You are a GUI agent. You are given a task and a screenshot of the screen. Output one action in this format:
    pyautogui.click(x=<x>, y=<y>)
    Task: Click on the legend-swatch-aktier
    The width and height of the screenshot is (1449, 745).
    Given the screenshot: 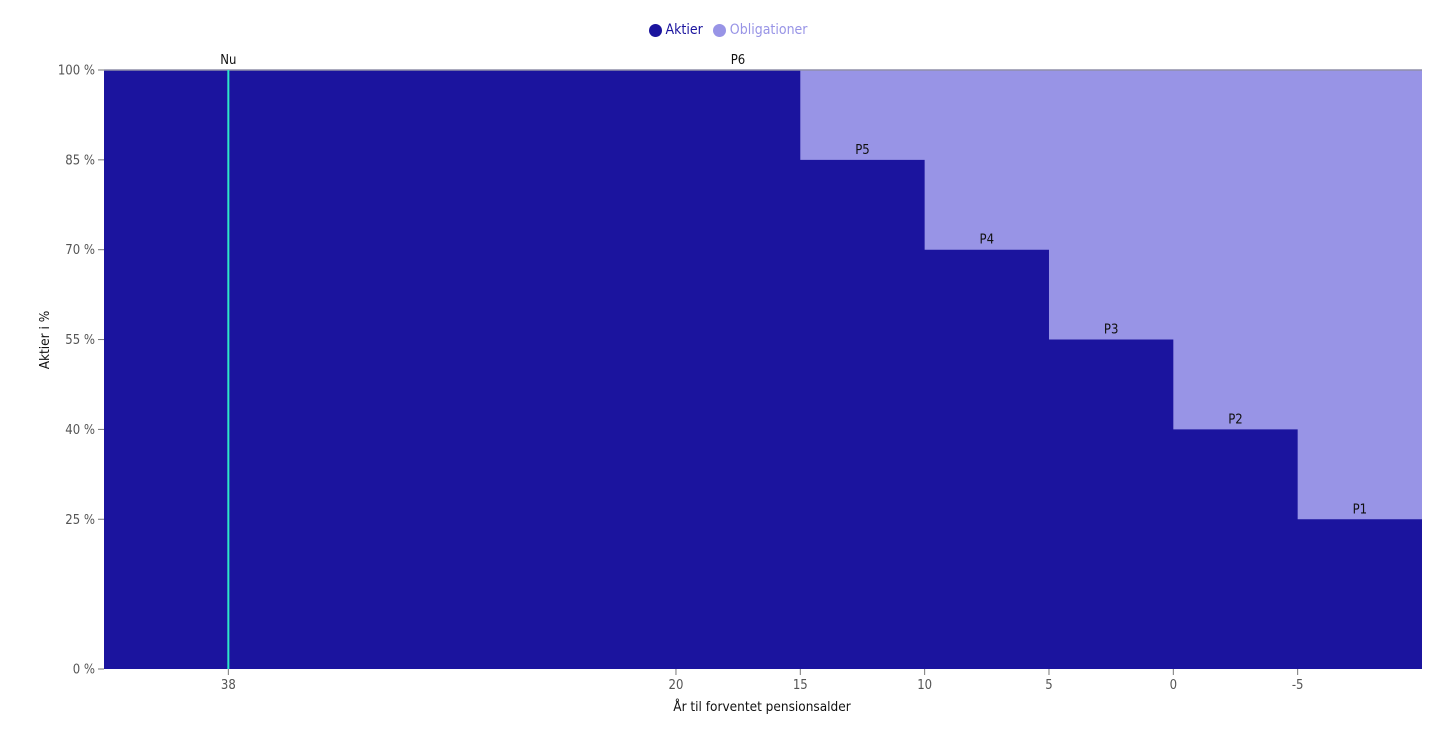 What is the action you would take?
    pyautogui.click(x=655, y=30)
    